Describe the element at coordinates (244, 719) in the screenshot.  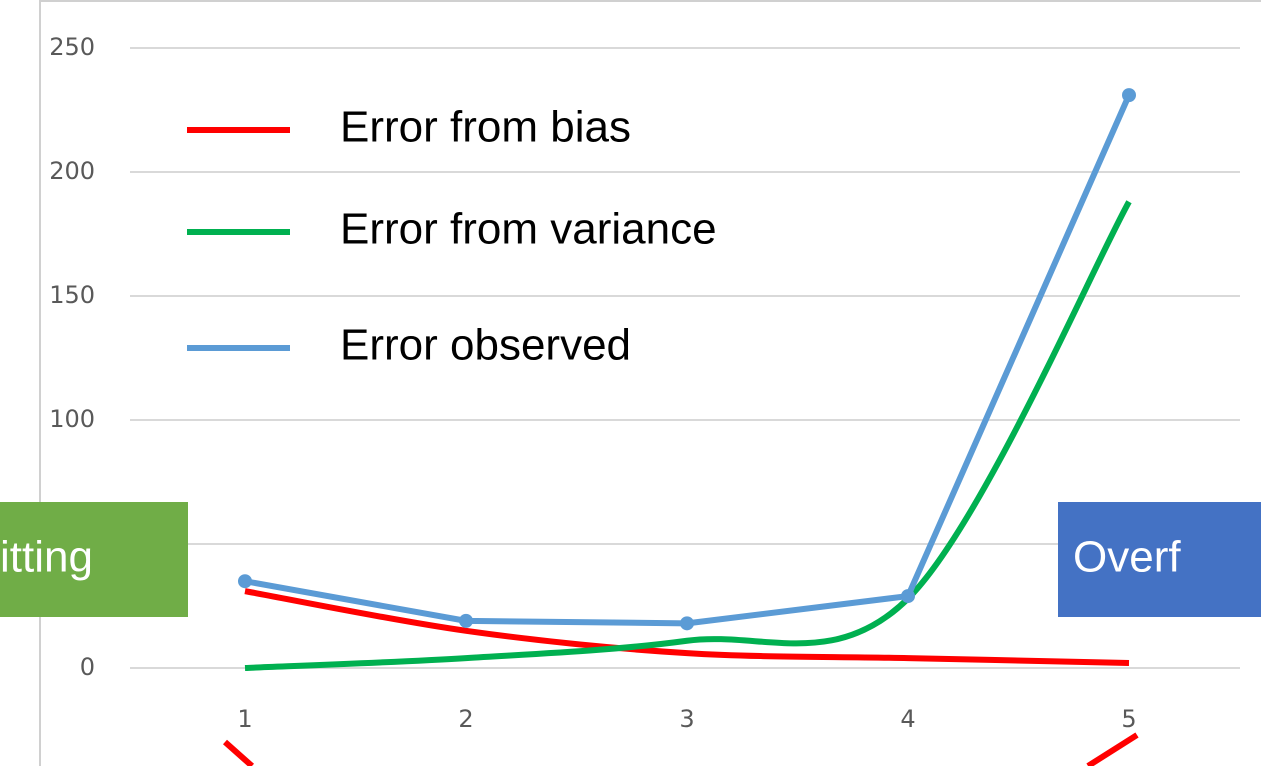
I see `x-tick-label: 1` at that location.